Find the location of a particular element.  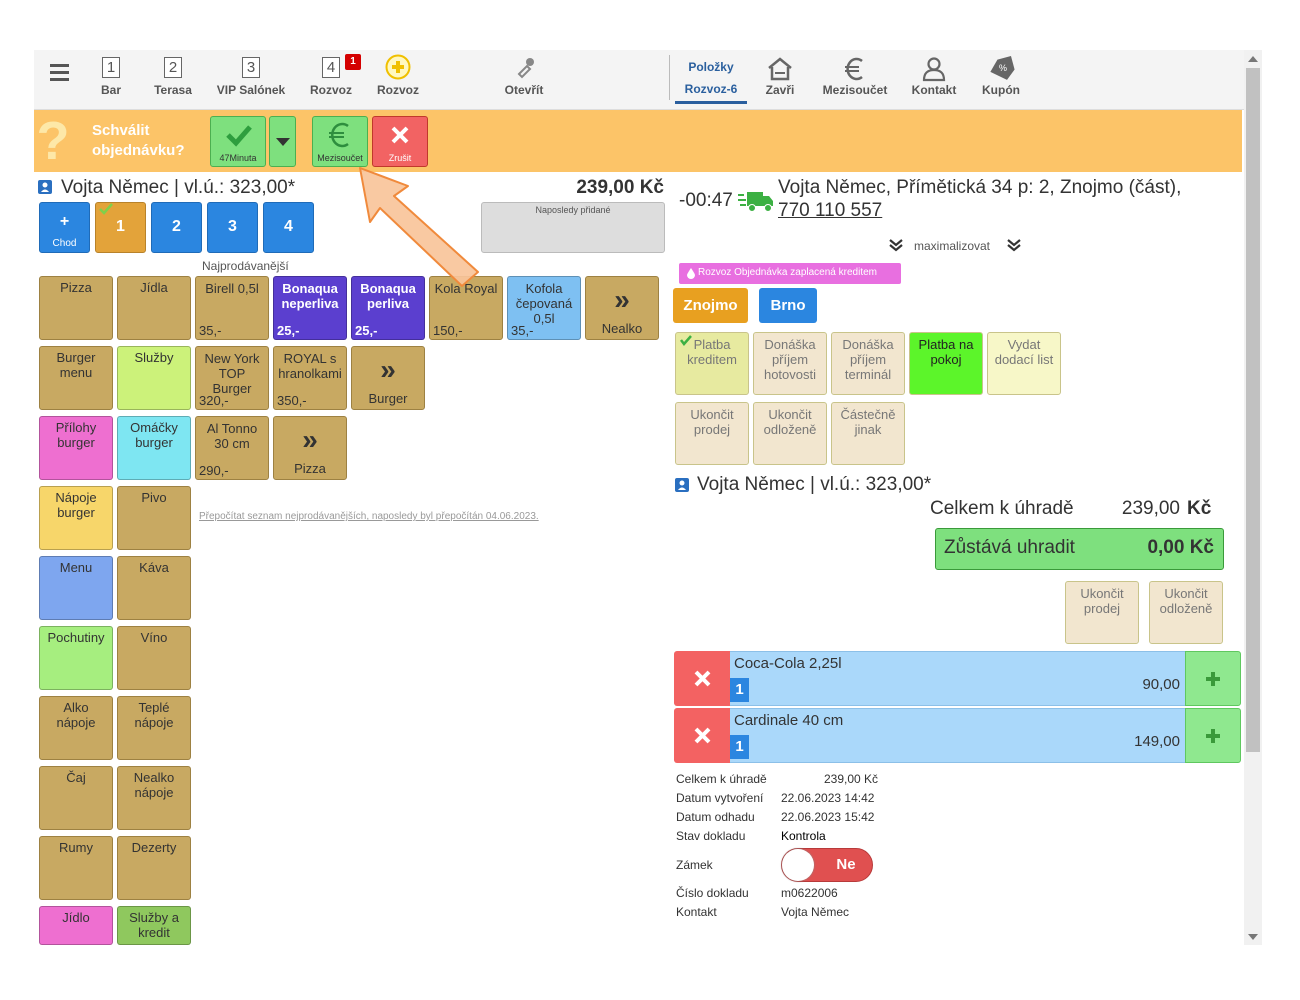

button-label: 47Minuta is located at coordinates (238, 158).